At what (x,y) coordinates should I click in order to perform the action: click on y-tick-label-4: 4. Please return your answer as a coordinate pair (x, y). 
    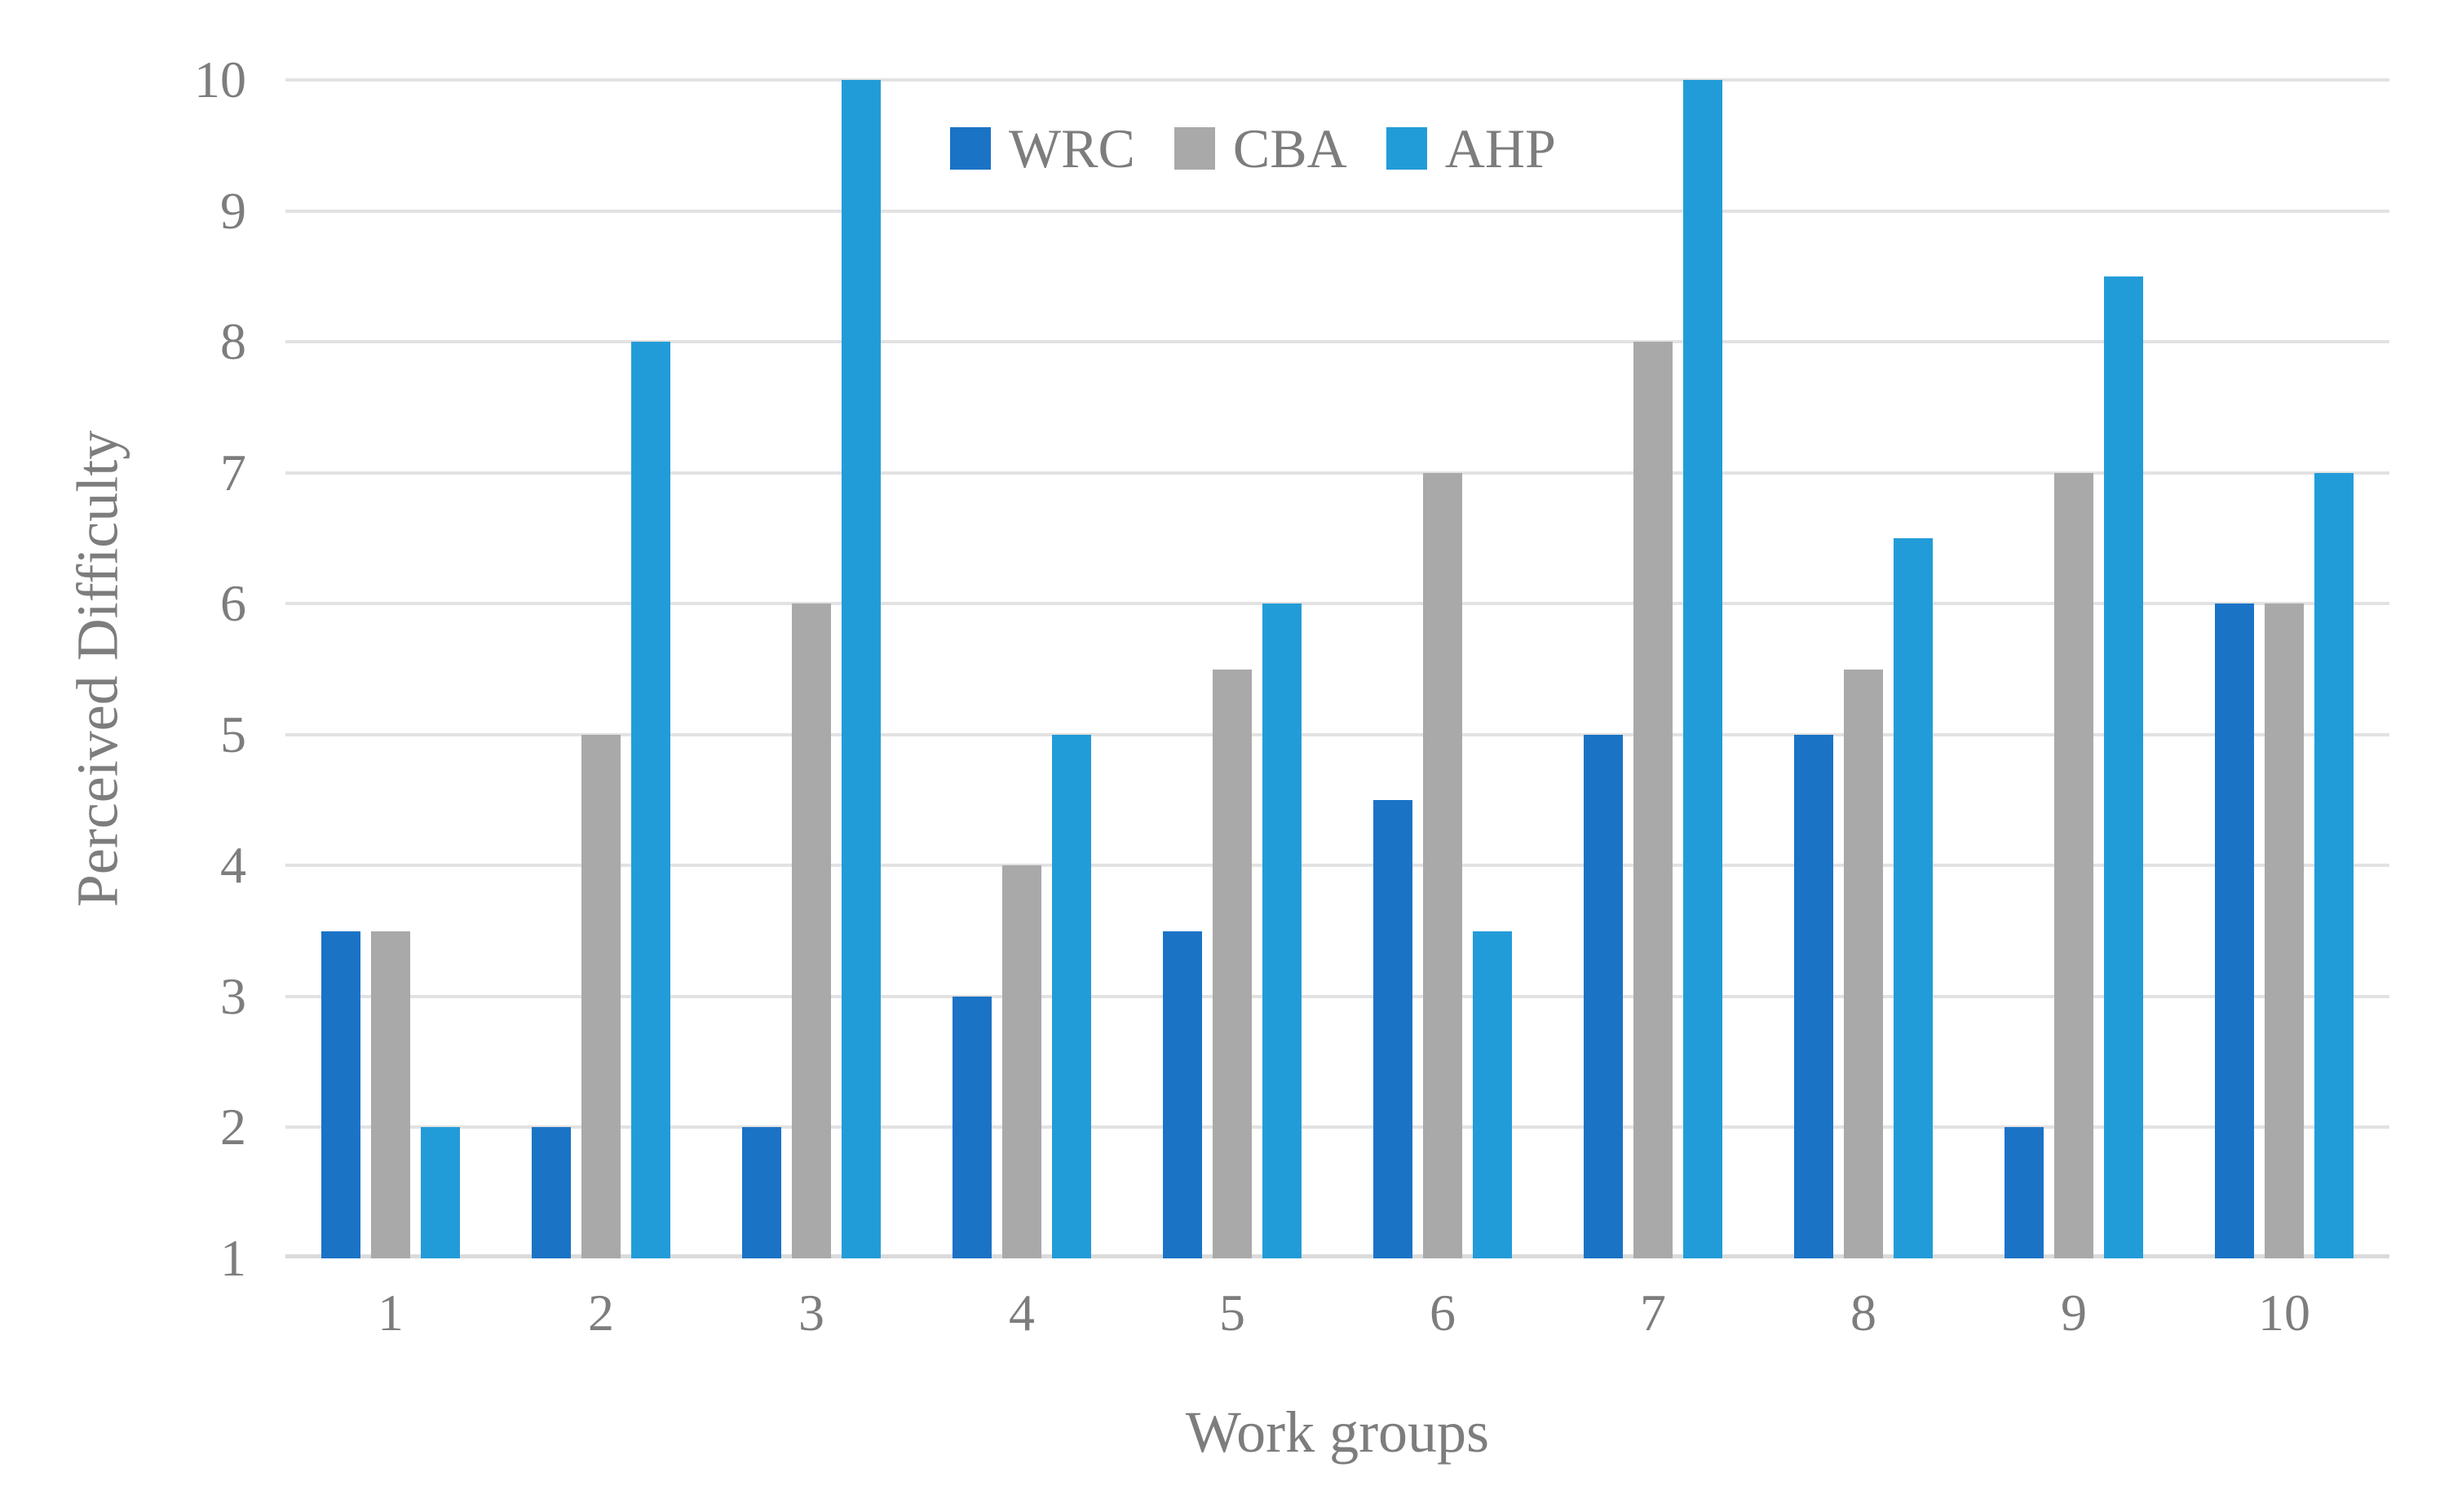
    Looking at the image, I should click on (233, 865).